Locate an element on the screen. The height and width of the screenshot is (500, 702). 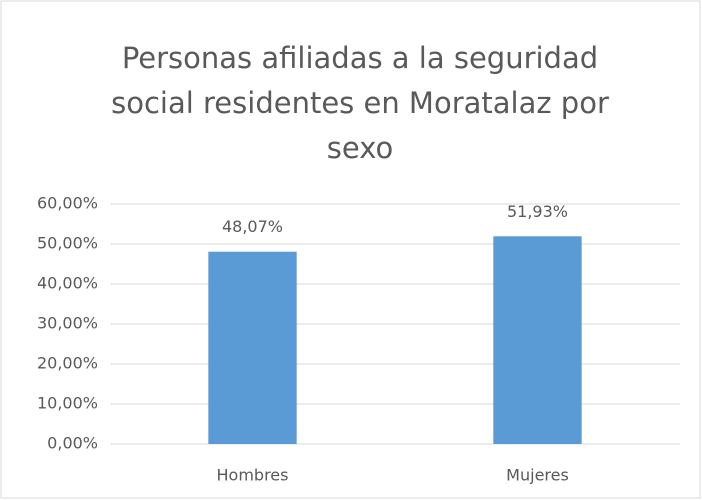
y-tick-label: 40,00% is located at coordinates (67, 283).